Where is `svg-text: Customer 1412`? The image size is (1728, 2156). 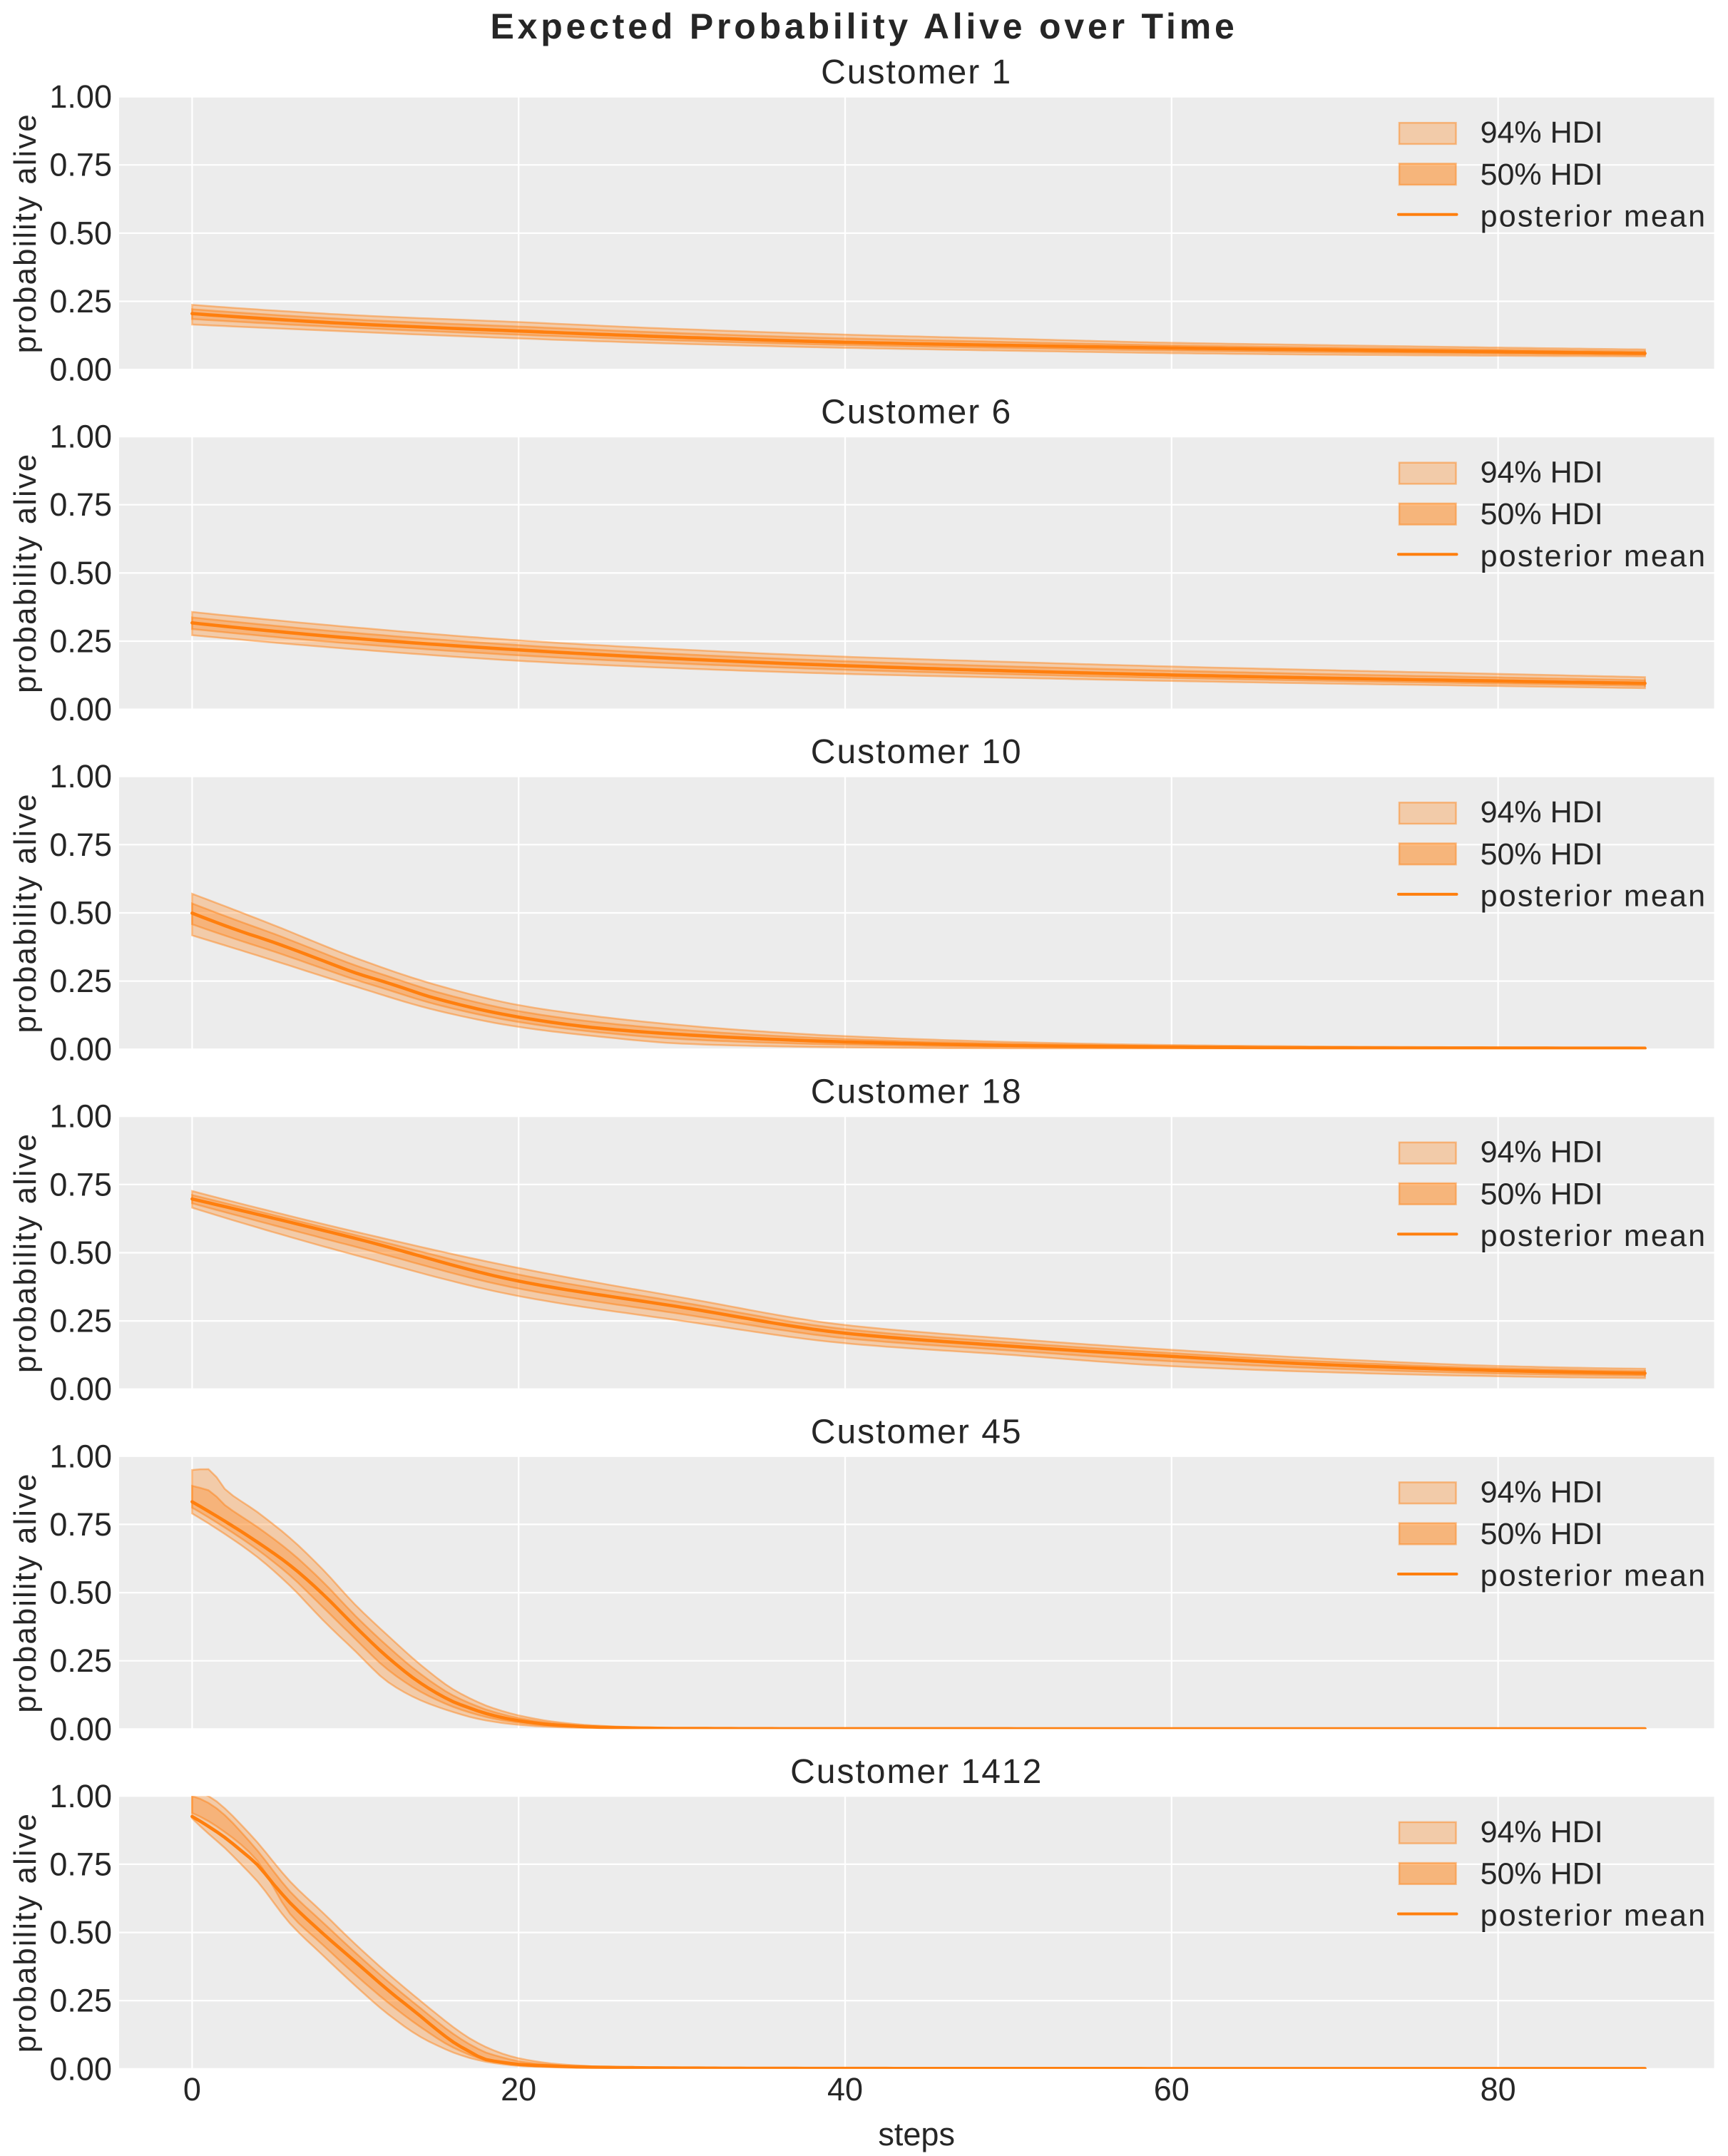
svg-text: Customer 1412 is located at coordinates (916, 1772).